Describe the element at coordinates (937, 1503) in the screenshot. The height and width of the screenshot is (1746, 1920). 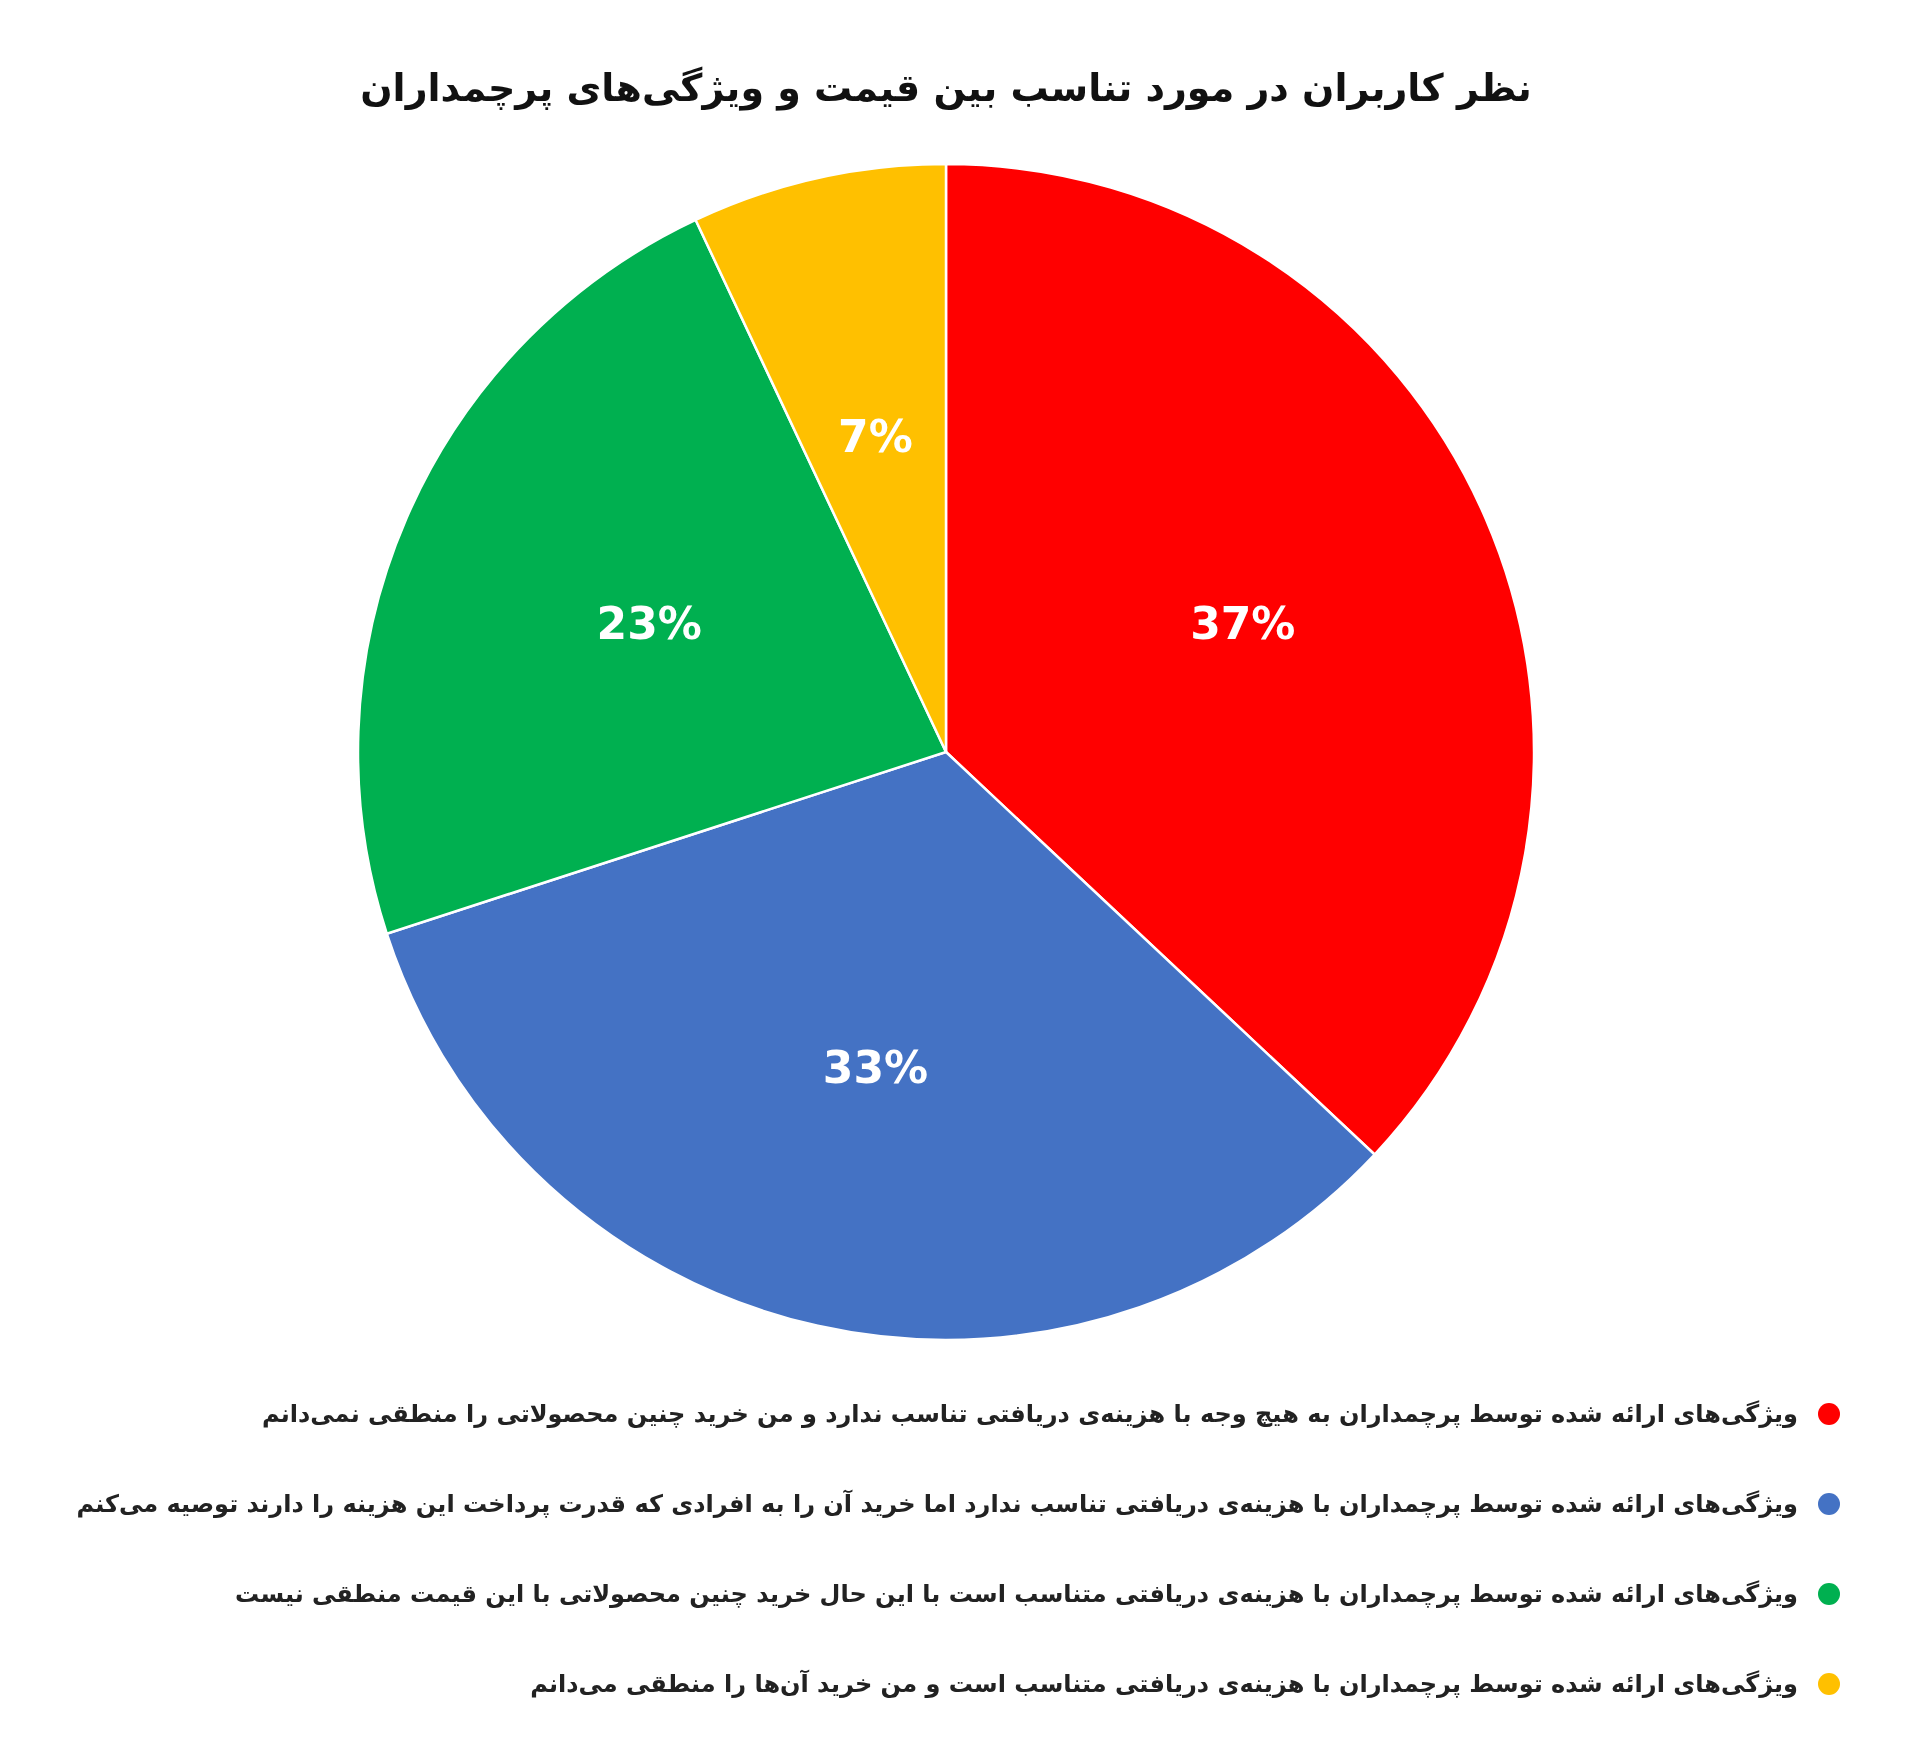
I see `legend-label: ویژگی‌های ارائه شده توسط پرچمداران با هزینه‌ی دریافتی تناسب ندارد اما خرید آن را به افرادی که قدرت پرداخت این هزینه را دارند توصیه می‌کنم` at that location.